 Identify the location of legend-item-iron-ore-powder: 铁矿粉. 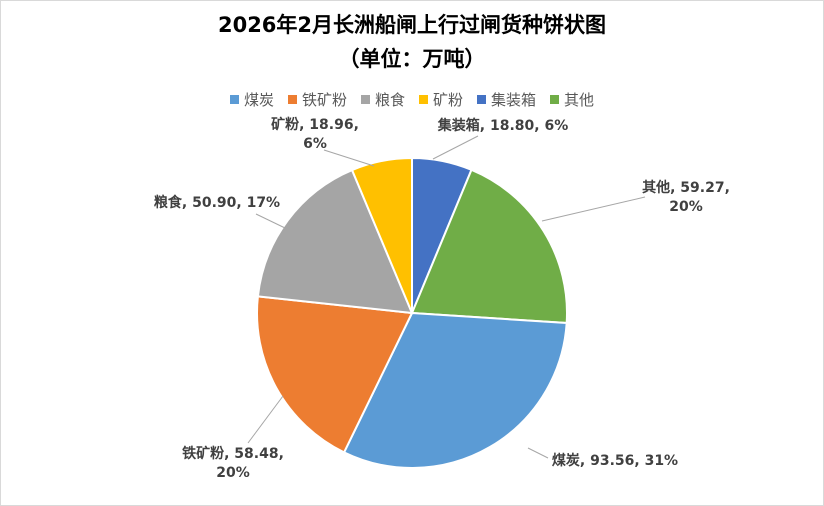
(317, 99).